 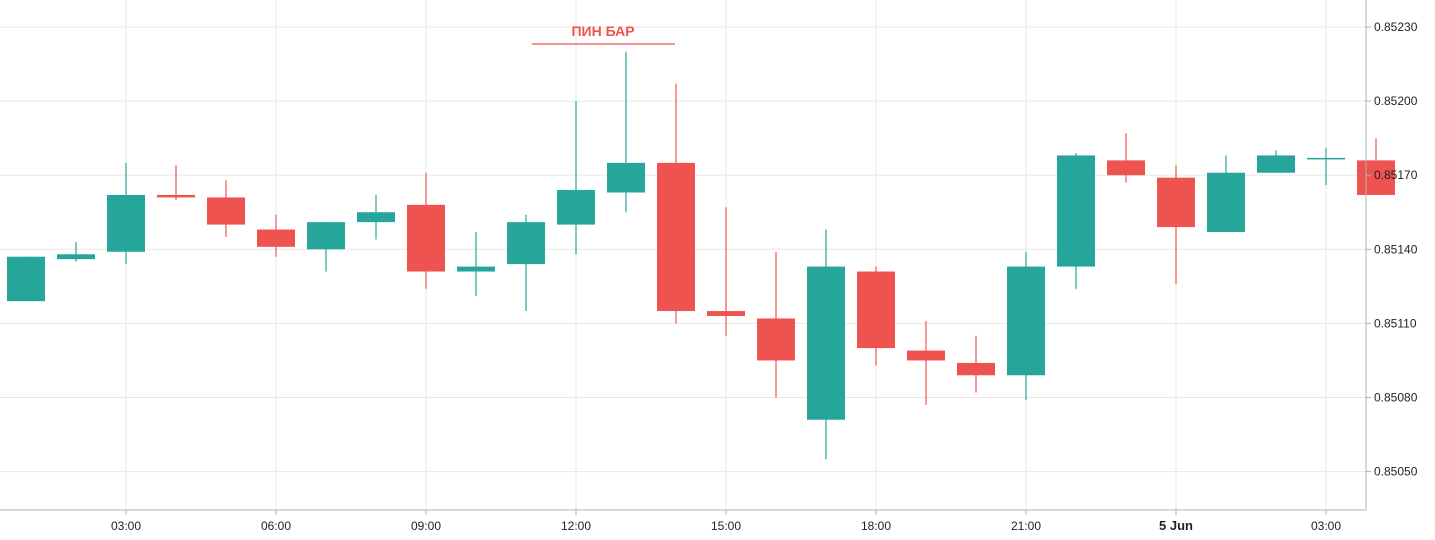 What do you see at coordinates (602, 31) in the screenshot?
I see `annotation-label: ПИН БАР` at bounding box center [602, 31].